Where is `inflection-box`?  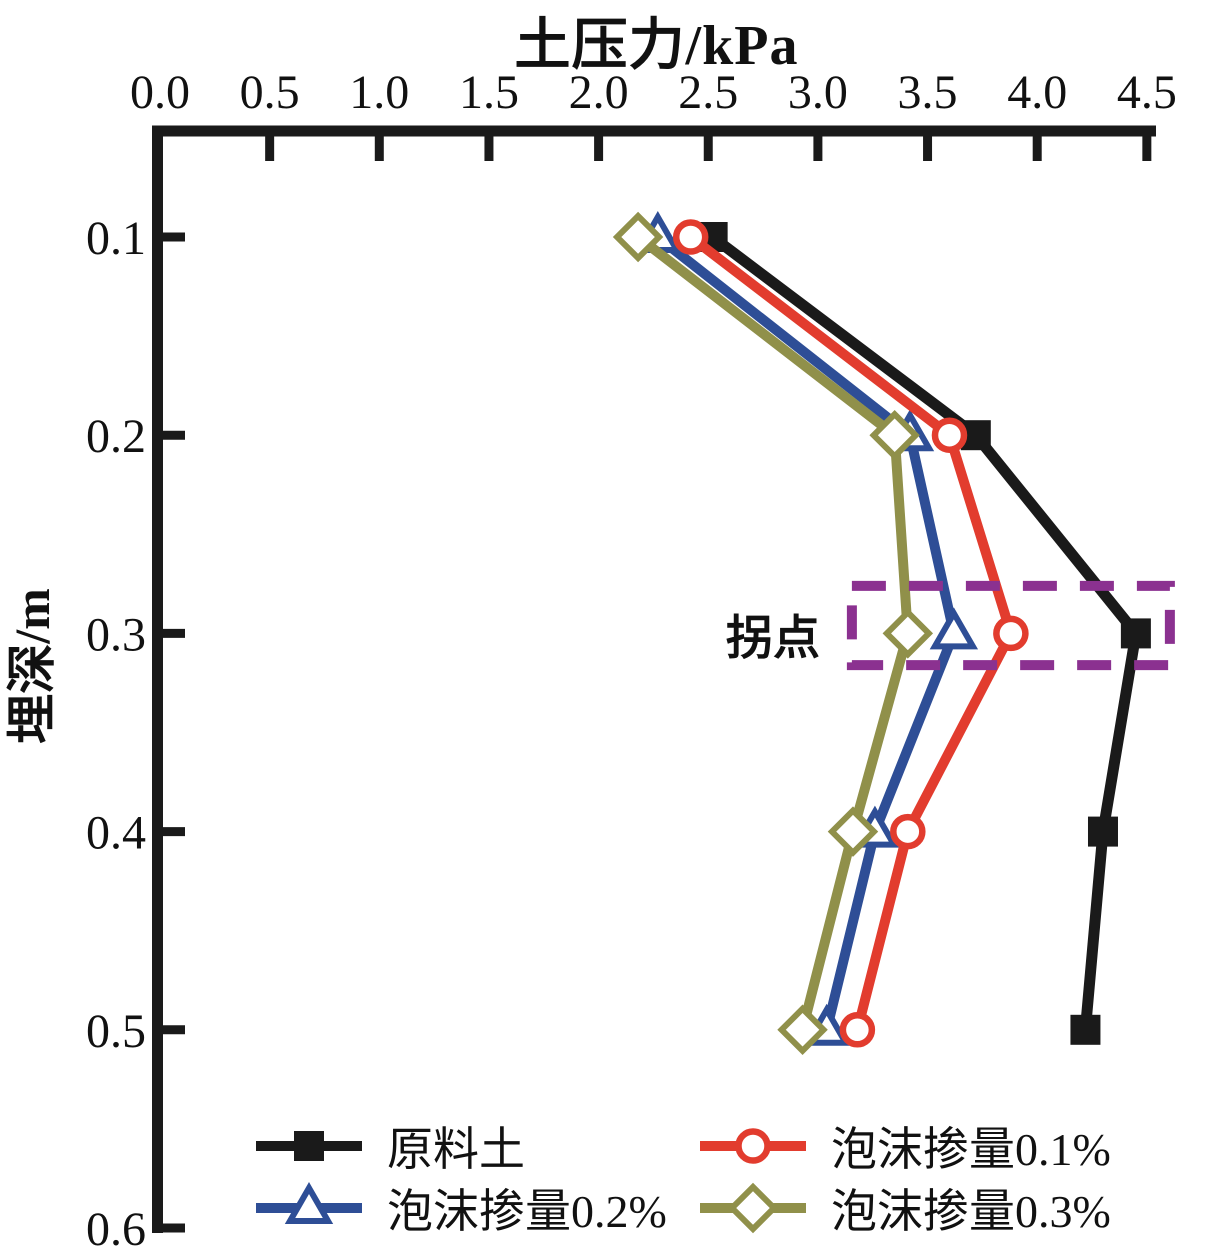 inflection-box is located at coordinates (1010, 625).